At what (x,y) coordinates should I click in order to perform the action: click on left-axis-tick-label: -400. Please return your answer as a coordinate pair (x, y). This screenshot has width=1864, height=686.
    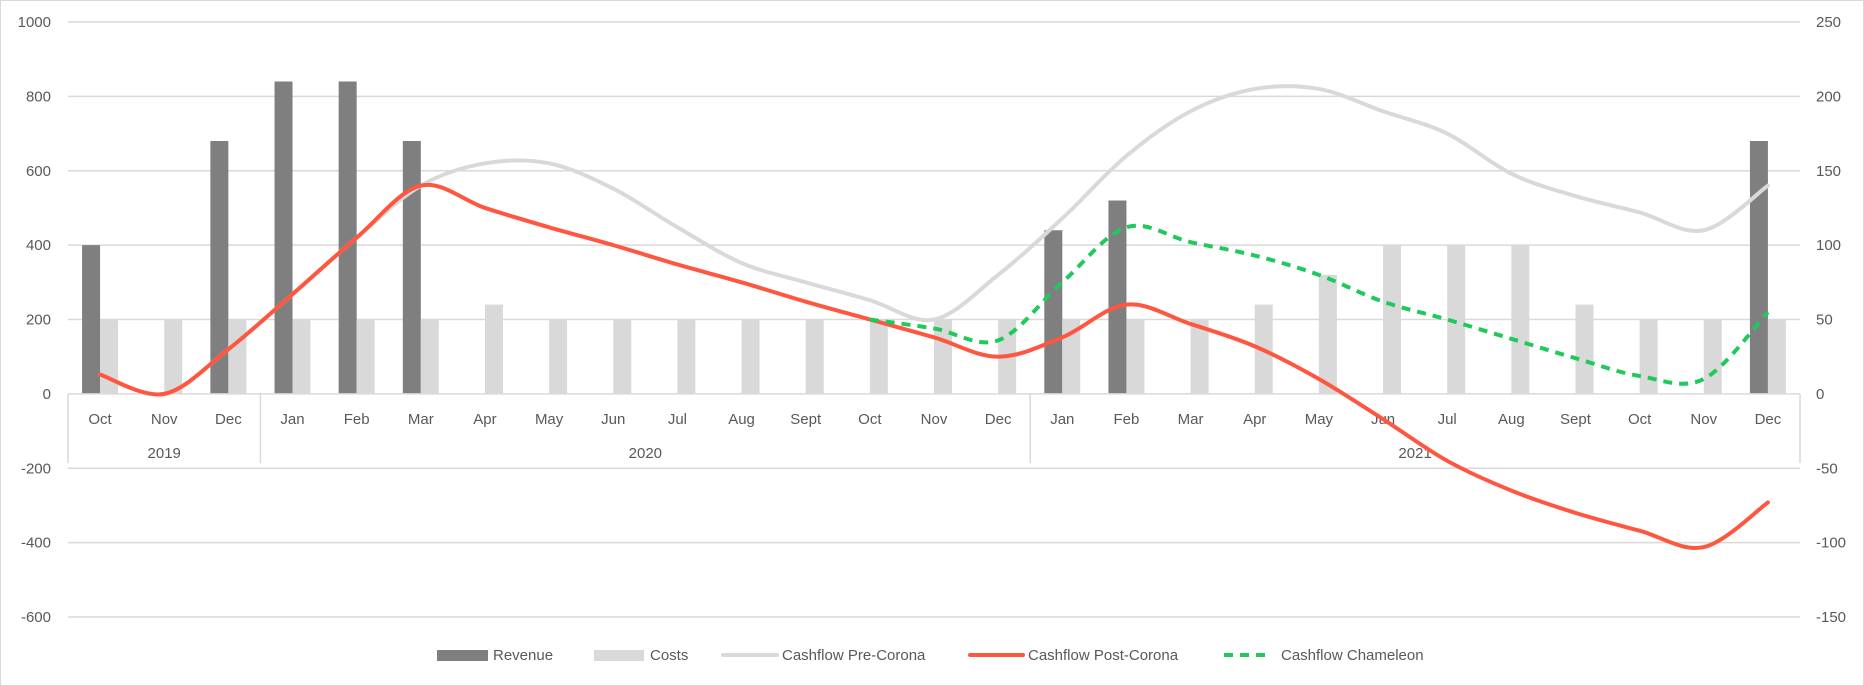
    Looking at the image, I should click on (36, 543).